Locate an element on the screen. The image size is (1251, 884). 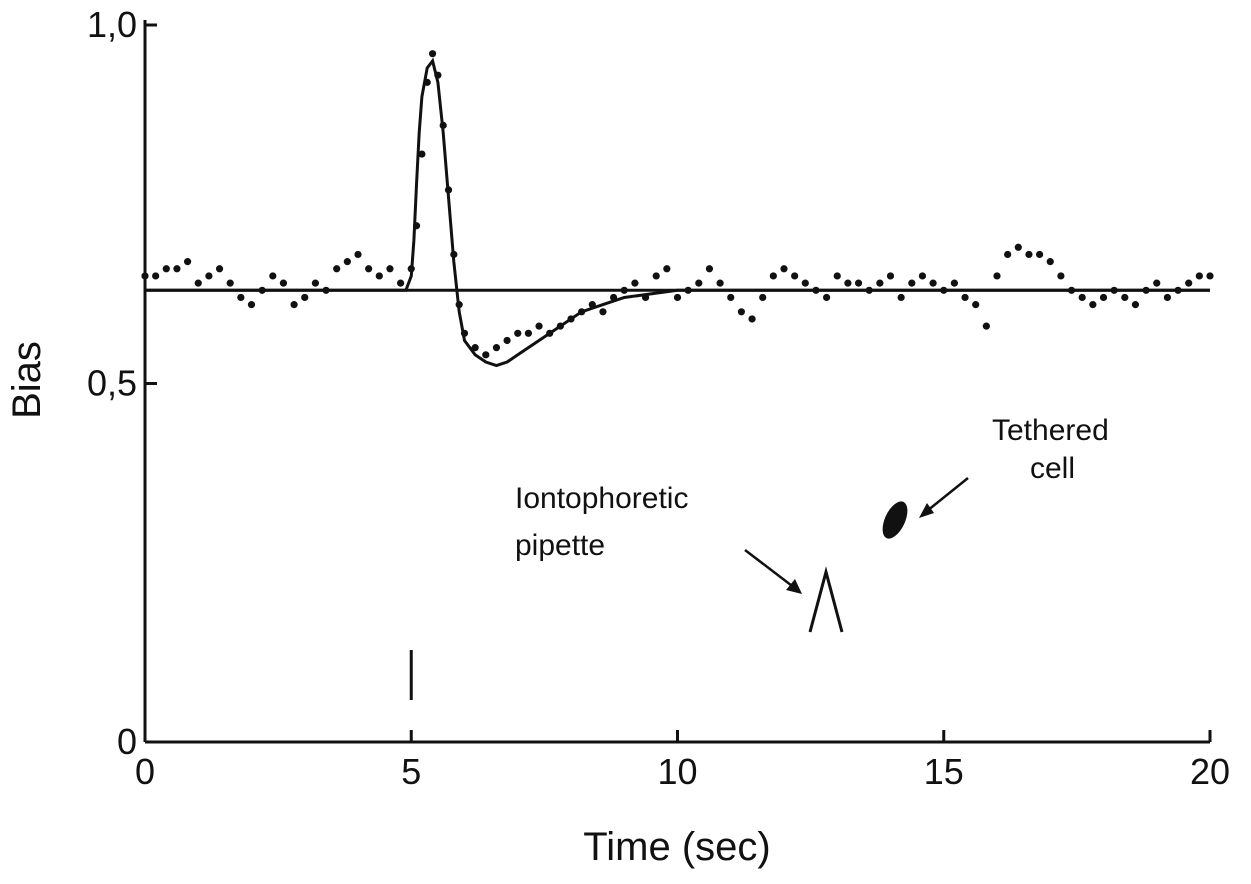
x-tick-label: 20 is located at coordinates (1210, 771).